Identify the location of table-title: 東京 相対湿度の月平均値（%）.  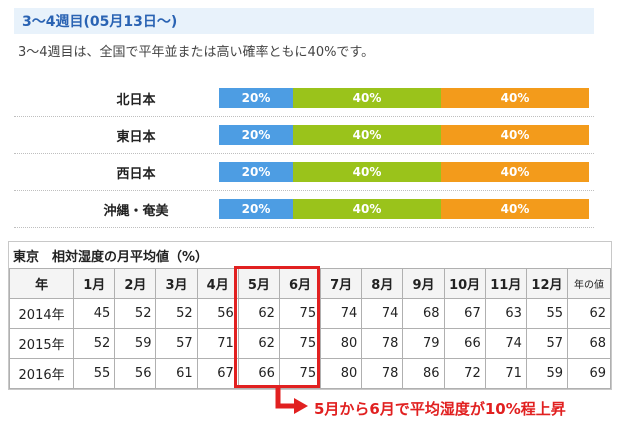
(111, 257).